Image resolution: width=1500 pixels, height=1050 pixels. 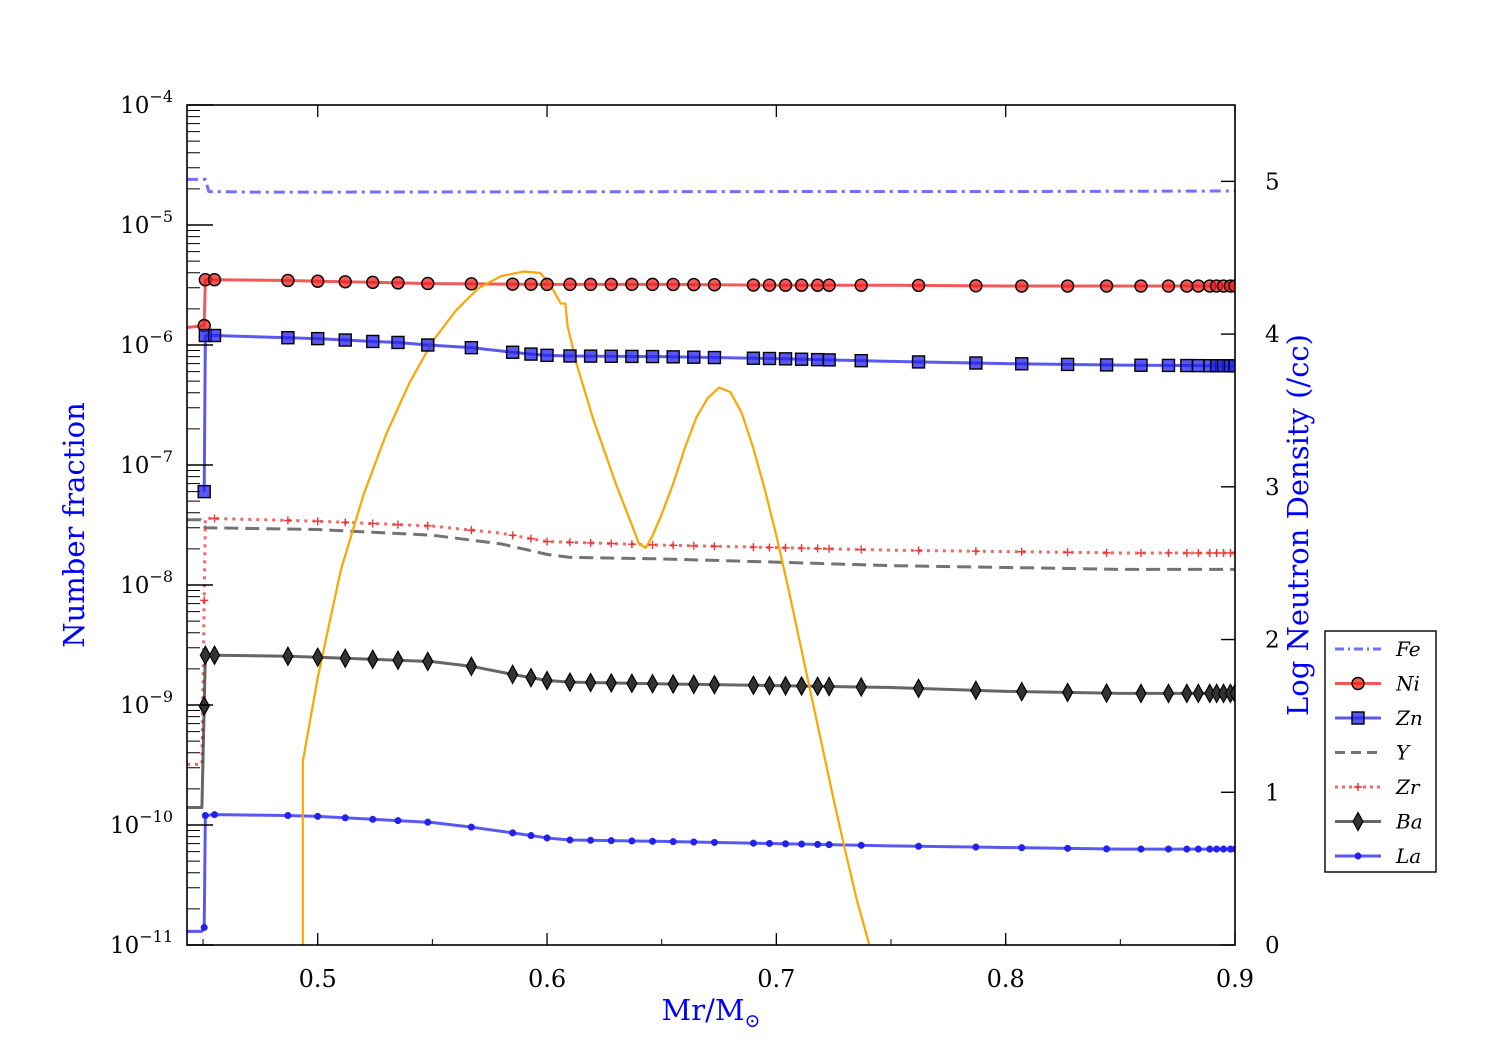 What do you see at coordinates (1358, 718) in the screenshot?
I see `legend-marker-zn` at bounding box center [1358, 718].